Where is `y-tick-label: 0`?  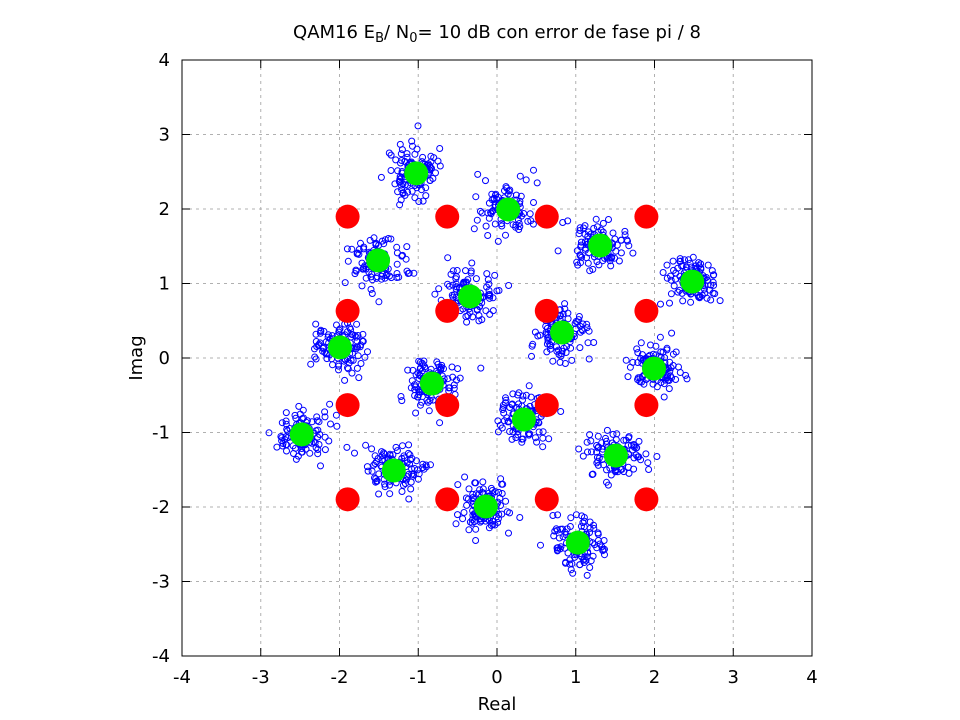 y-tick-label: 0 is located at coordinates (164, 358).